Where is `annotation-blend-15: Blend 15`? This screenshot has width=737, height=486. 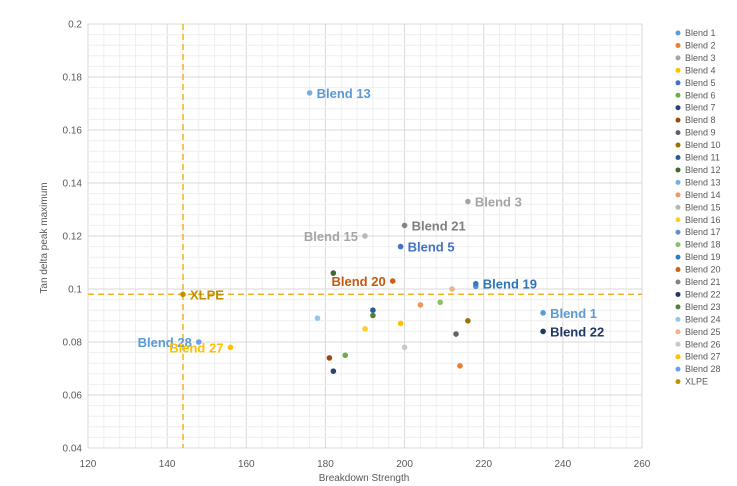
annotation-blend-15: Blend 15 is located at coordinates (331, 236).